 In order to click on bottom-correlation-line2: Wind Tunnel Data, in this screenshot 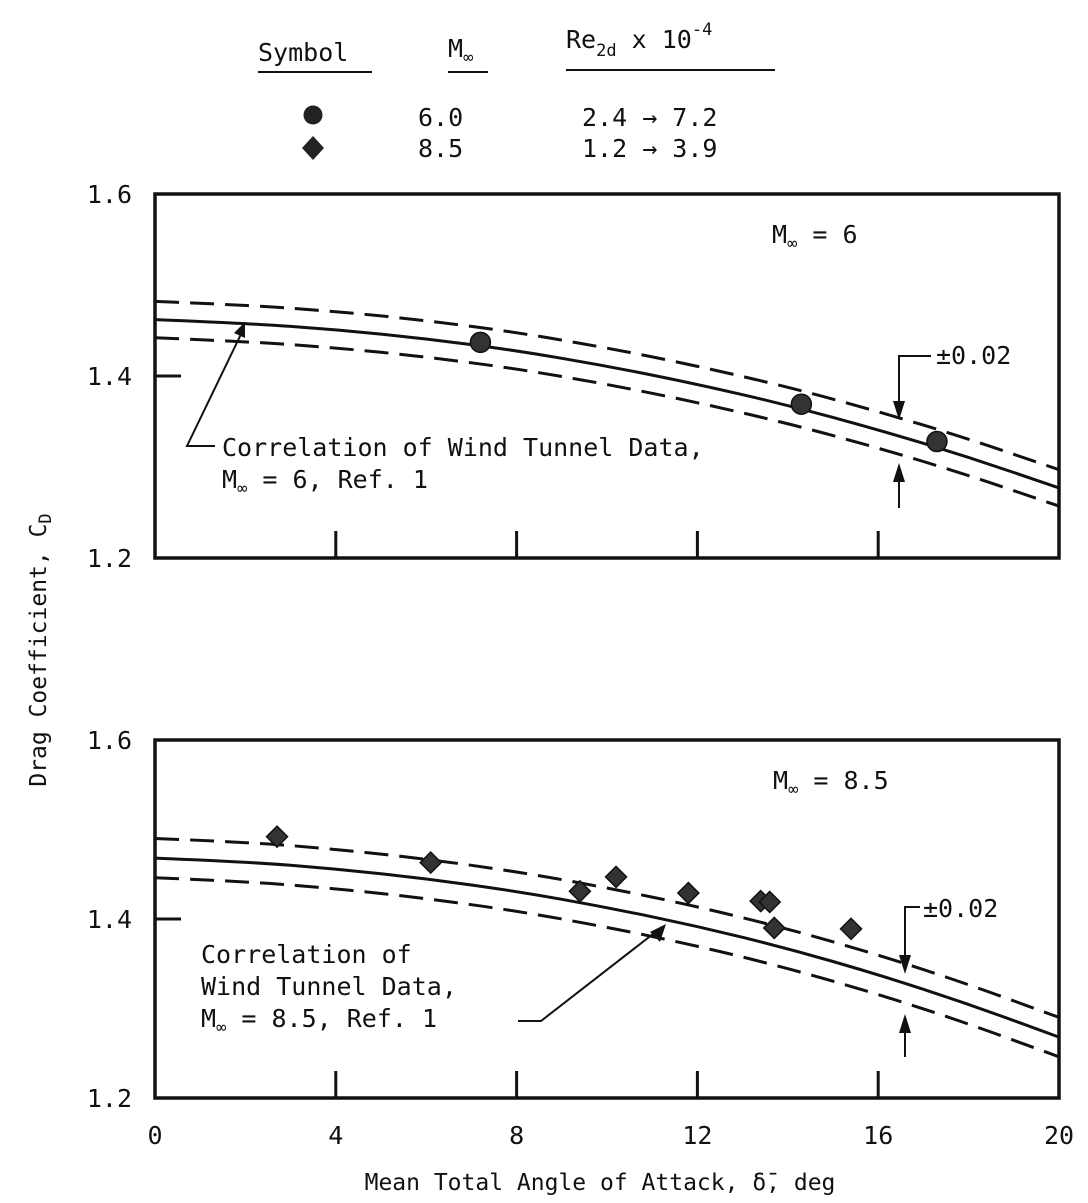, I will do `click(329, 986)`.